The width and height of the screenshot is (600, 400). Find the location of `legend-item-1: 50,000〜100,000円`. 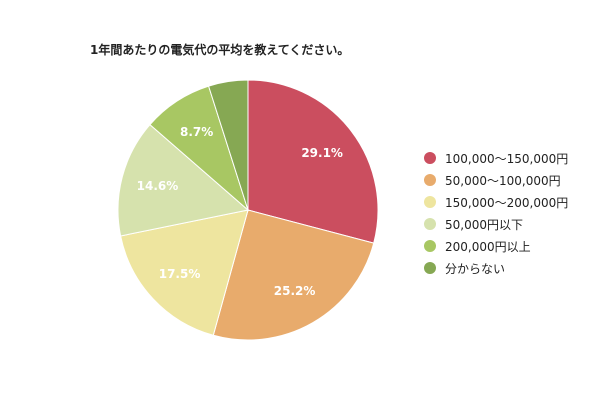

legend-item-1: 50,000〜100,000円 is located at coordinates (509, 180).